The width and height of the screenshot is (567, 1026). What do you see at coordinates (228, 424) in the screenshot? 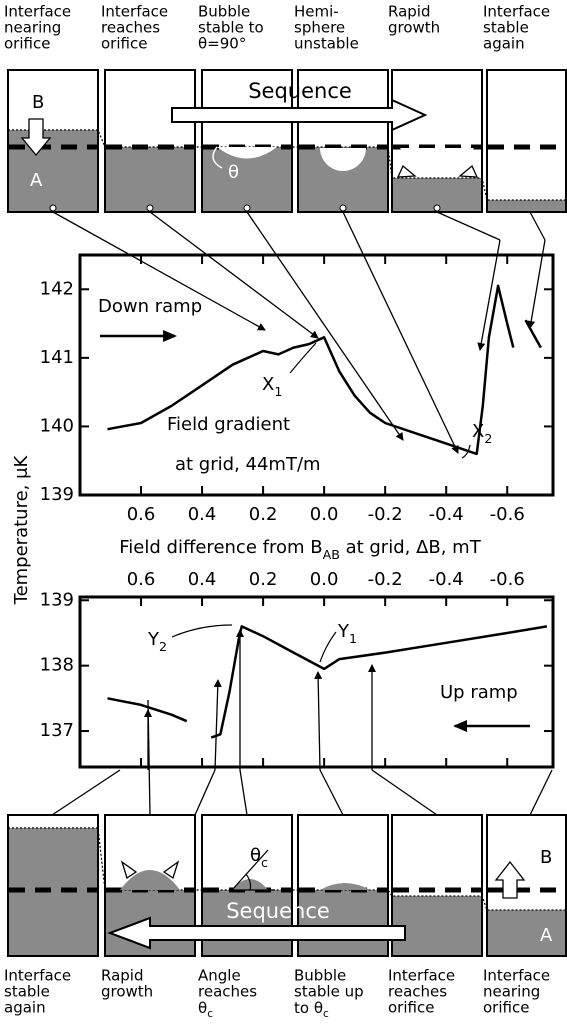
I see `annotation: Field gradient` at bounding box center [228, 424].